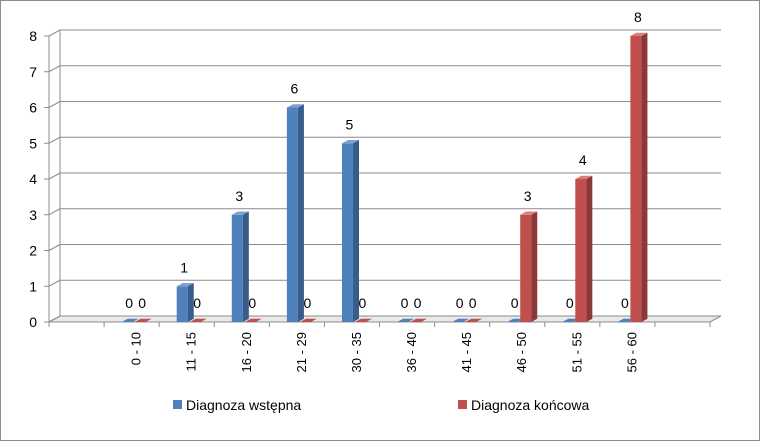 The image size is (760, 441). Describe the element at coordinates (33, 179) in the screenshot. I see `y-tick-label: 4` at that location.